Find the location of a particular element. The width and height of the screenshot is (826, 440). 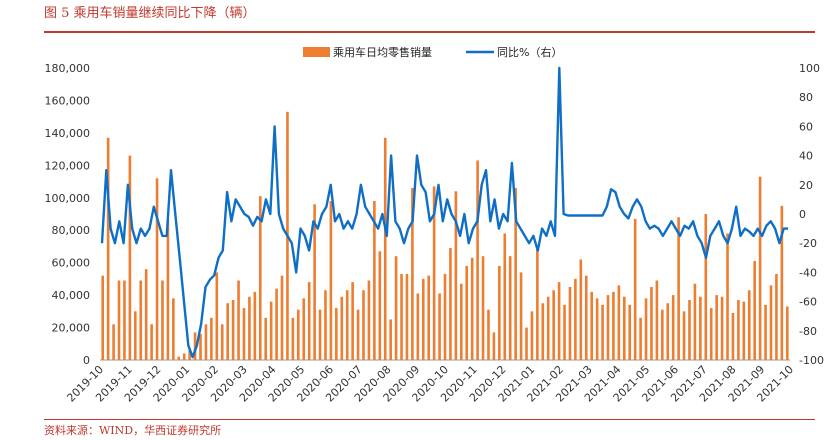

y-left-tick-label: 160,000 is located at coordinates (68, 100).